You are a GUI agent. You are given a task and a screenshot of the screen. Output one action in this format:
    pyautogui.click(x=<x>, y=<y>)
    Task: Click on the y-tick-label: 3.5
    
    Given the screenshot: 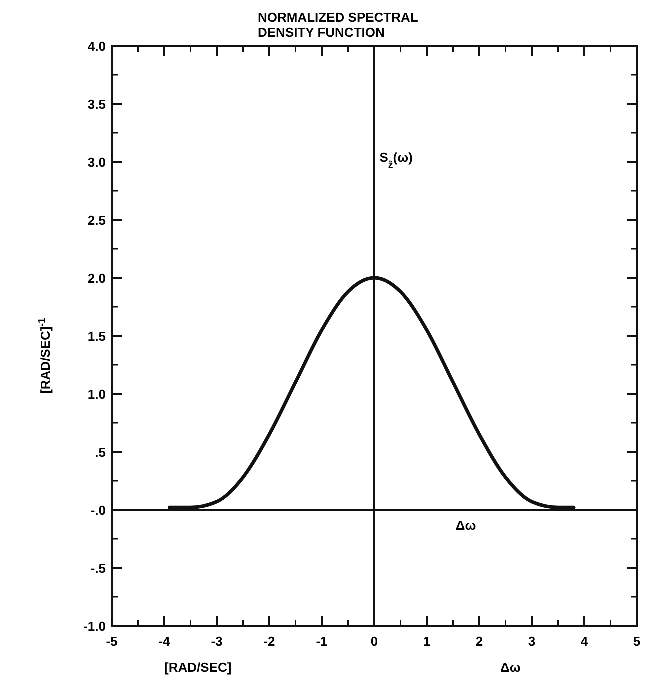 What is the action you would take?
    pyautogui.click(x=97, y=104)
    